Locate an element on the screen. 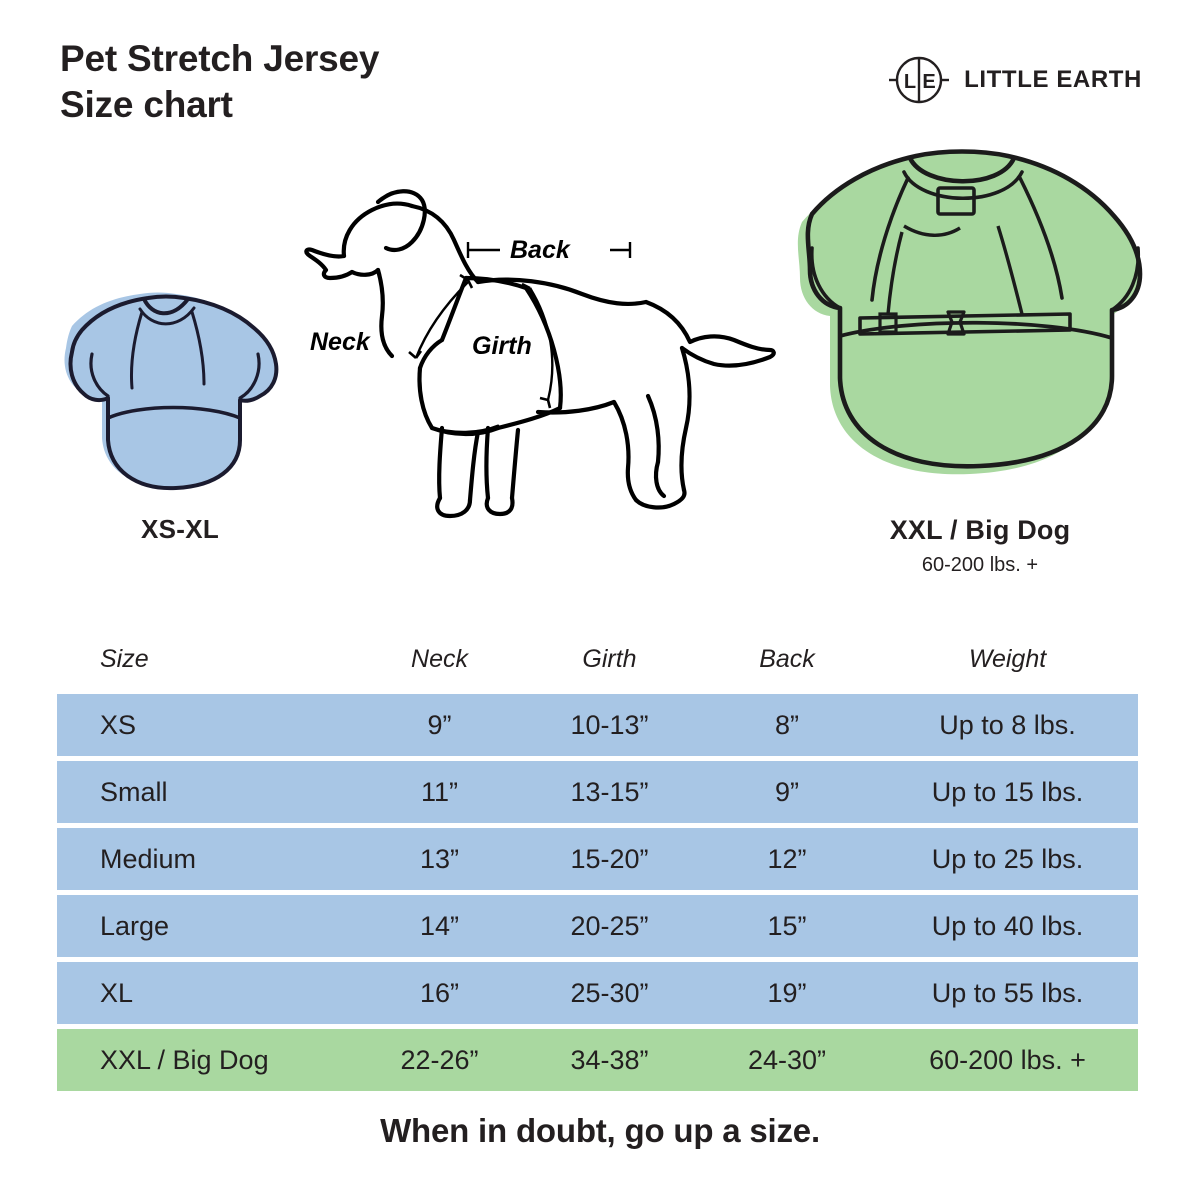 Image resolution: width=1200 pixels, height=1200 pixels. brand-wordmark: LITTLE EARTH is located at coordinates (1053, 79).